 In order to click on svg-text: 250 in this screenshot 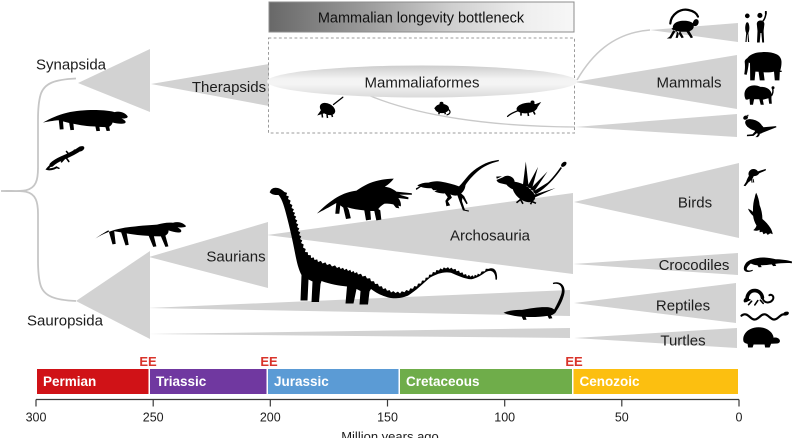, I will do `click(153, 418)`.